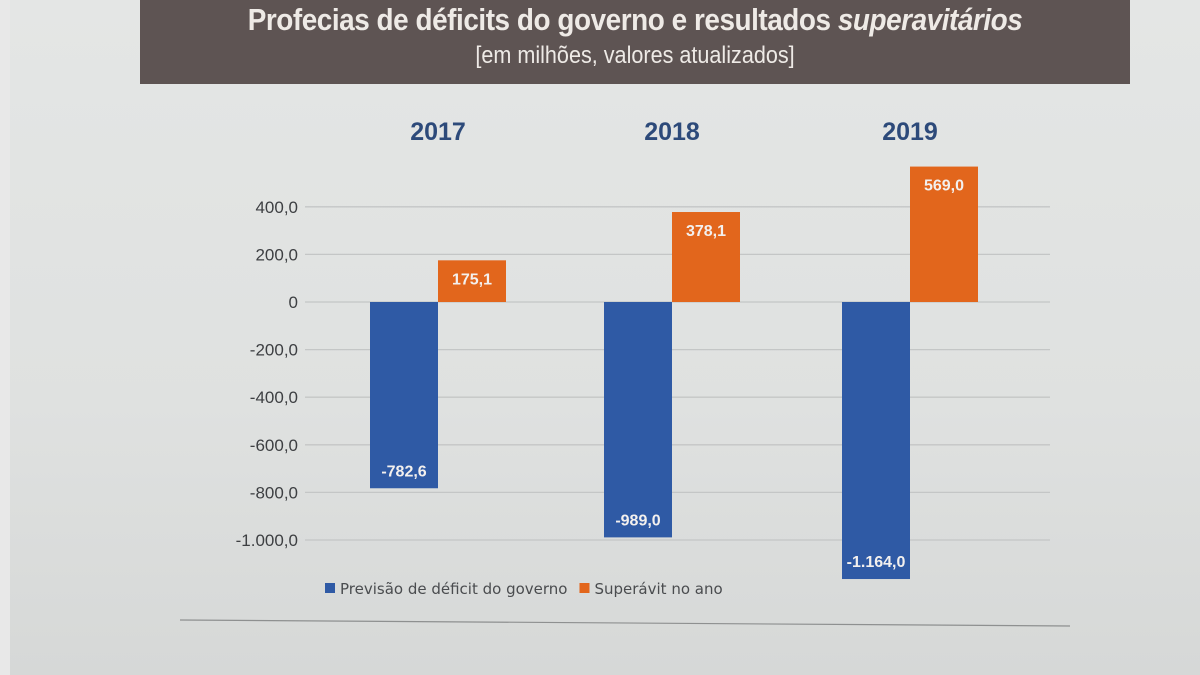 This screenshot has width=1200, height=675. What do you see at coordinates (637, 520) in the screenshot?
I see `data-label: -989,0` at bounding box center [637, 520].